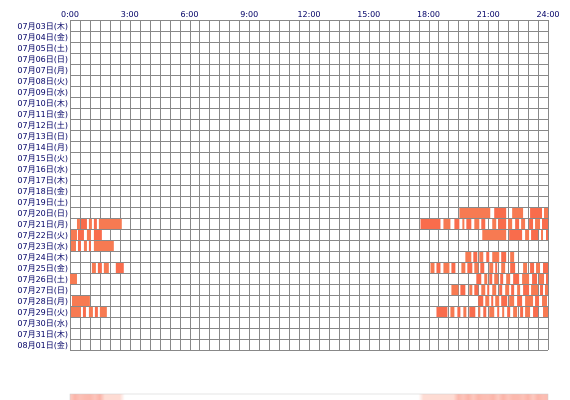 This screenshot has width=570, height=400. Describe the element at coordinates (547, 14) in the screenshot. I see `x-tick-label: 24:00` at that location.